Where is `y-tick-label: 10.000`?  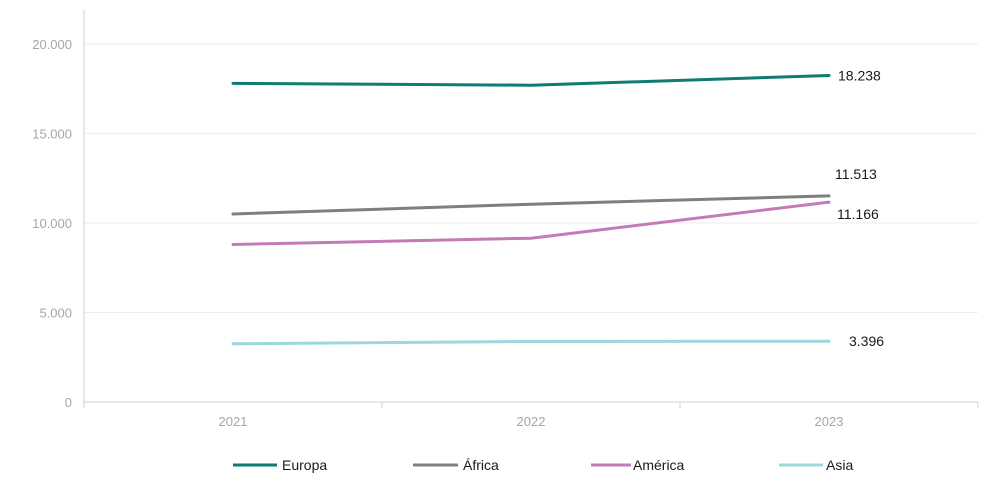
y-tick-label: 10.000 is located at coordinates (52, 223).